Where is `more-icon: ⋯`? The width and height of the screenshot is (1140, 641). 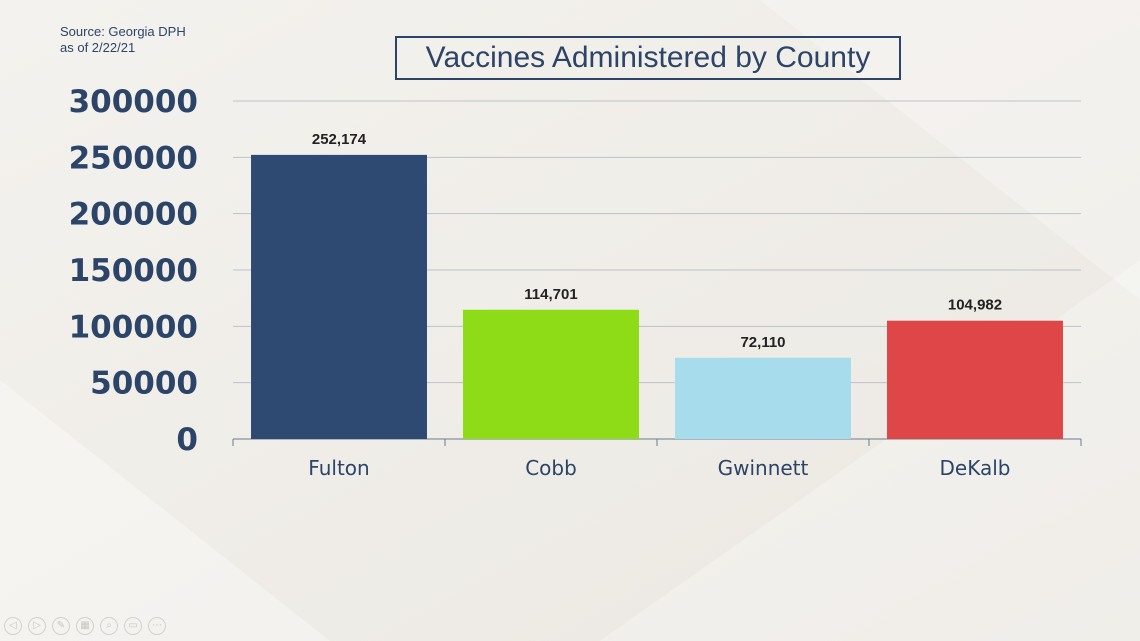 more-icon: ⋯ is located at coordinates (157, 626).